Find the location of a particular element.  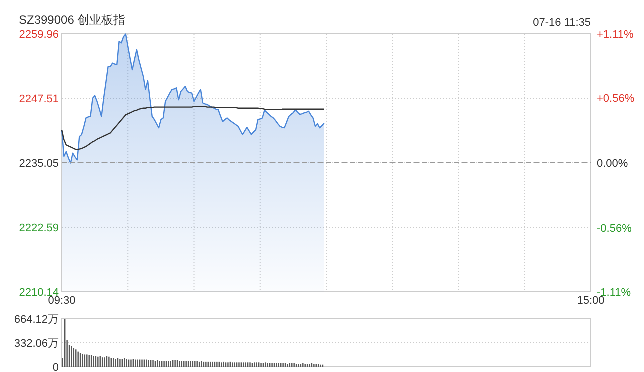

y-tick-label: 2222.59 is located at coordinates (39, 228).